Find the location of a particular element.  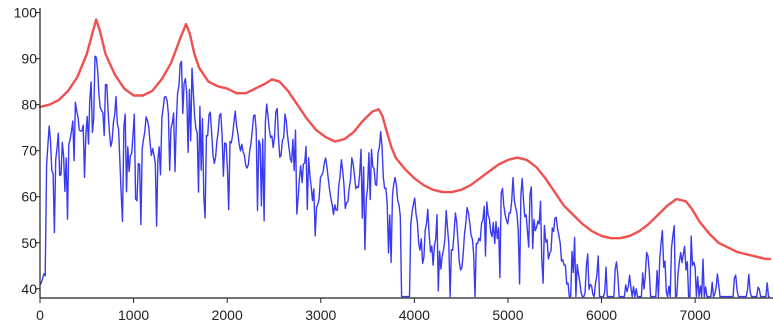

x-tick-label: 5000 is located at coordinates (507, 315).